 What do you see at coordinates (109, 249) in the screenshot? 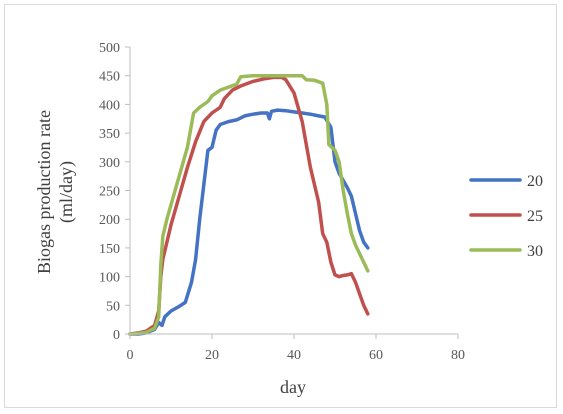
I see `y-tick-label: 150` at bounding box center [109, 249].